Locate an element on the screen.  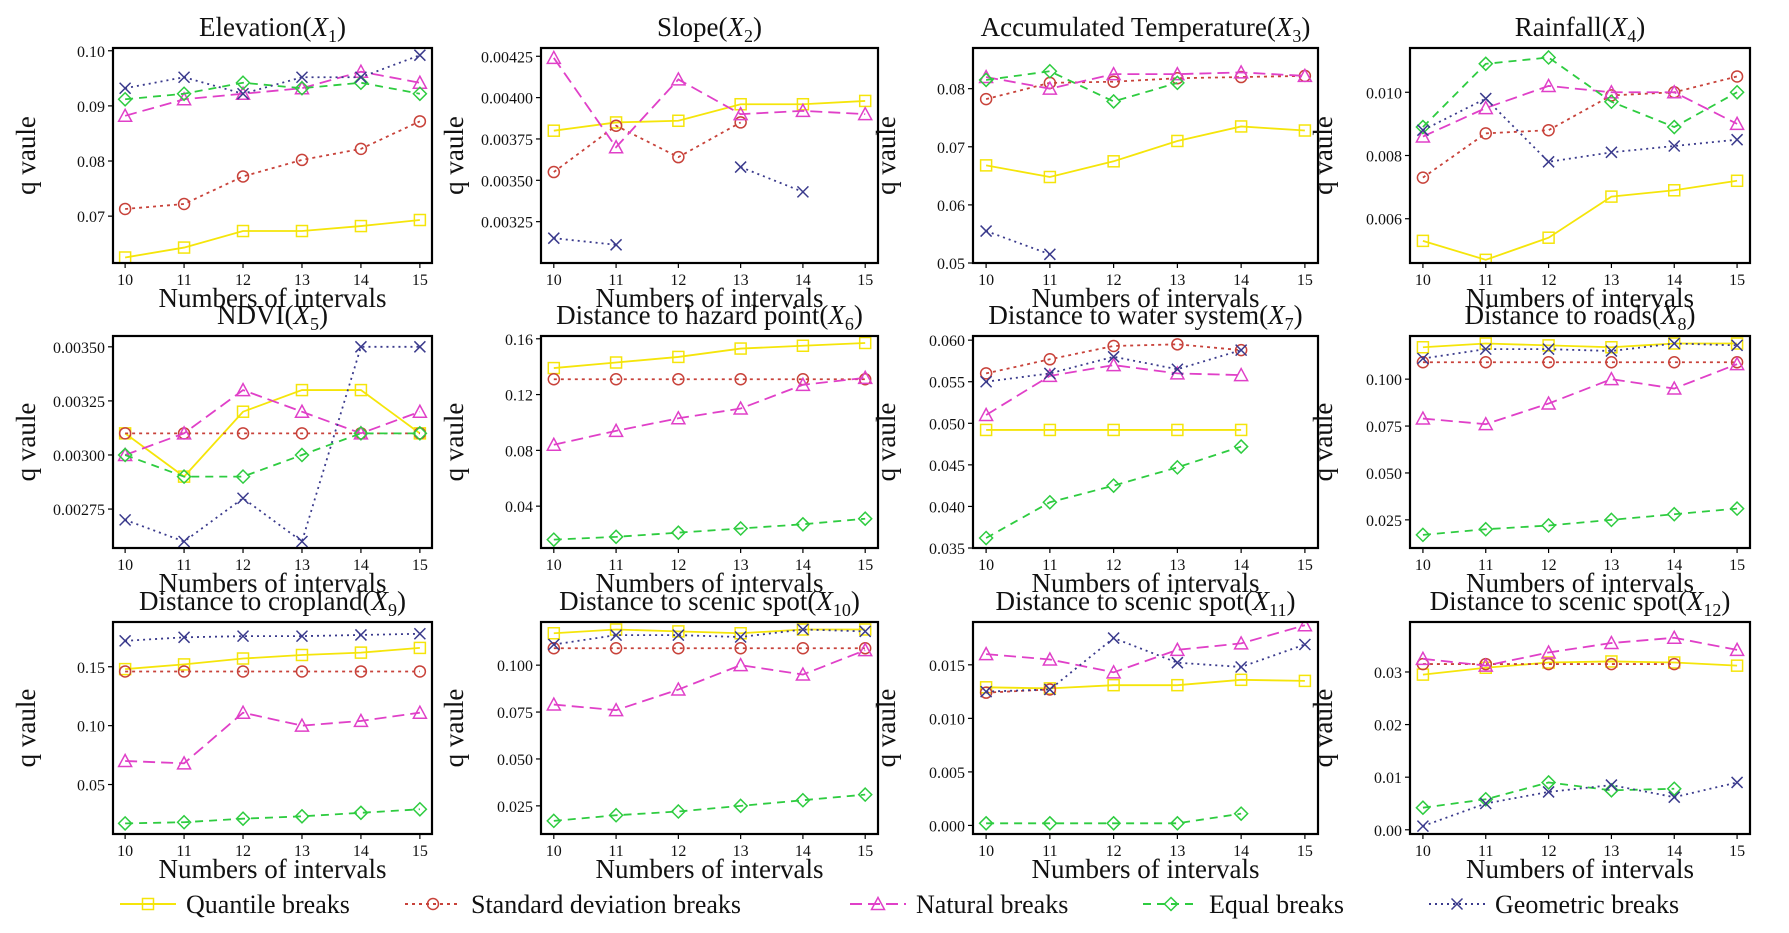
y-tick-label: 0.02 is located at coordinates (1388, 726).